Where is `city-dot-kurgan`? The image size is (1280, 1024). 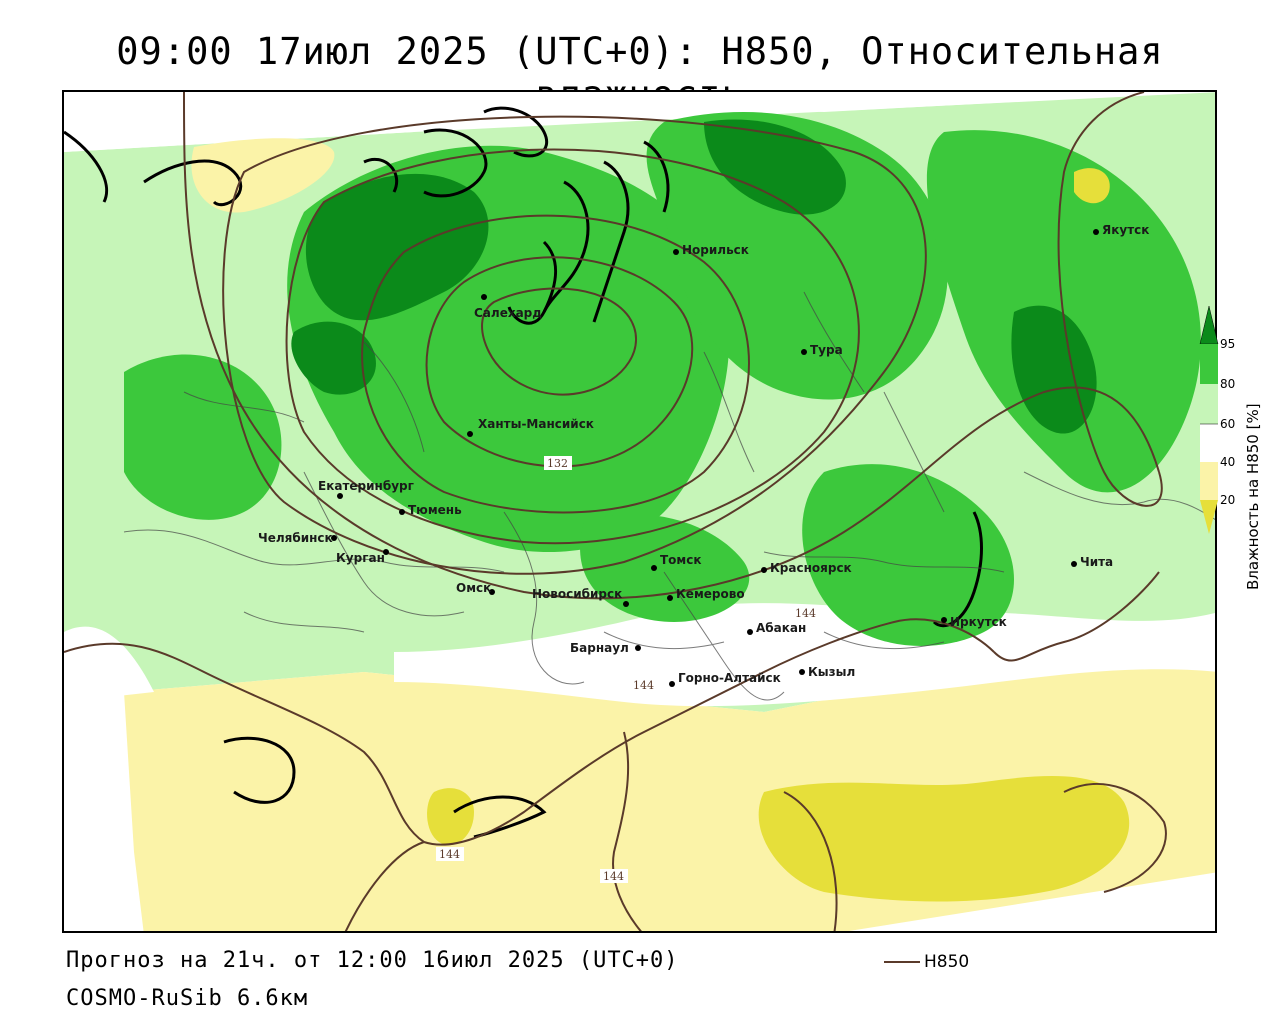 city-dot-kurgan is located at coordinates (386, 552).